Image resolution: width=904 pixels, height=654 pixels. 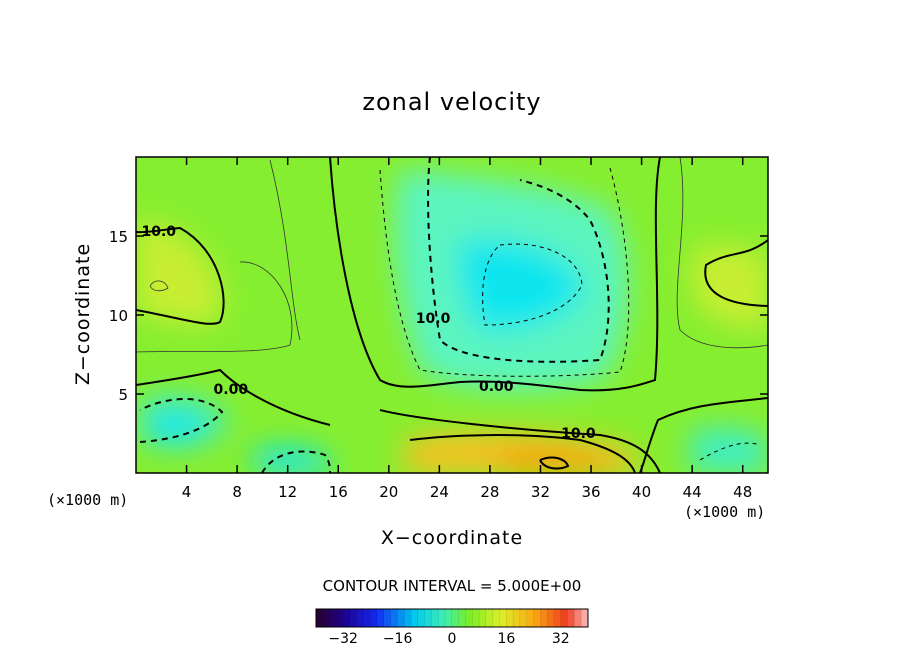 I want to click on x-tick-label: 16, so click(x=338, y=492).